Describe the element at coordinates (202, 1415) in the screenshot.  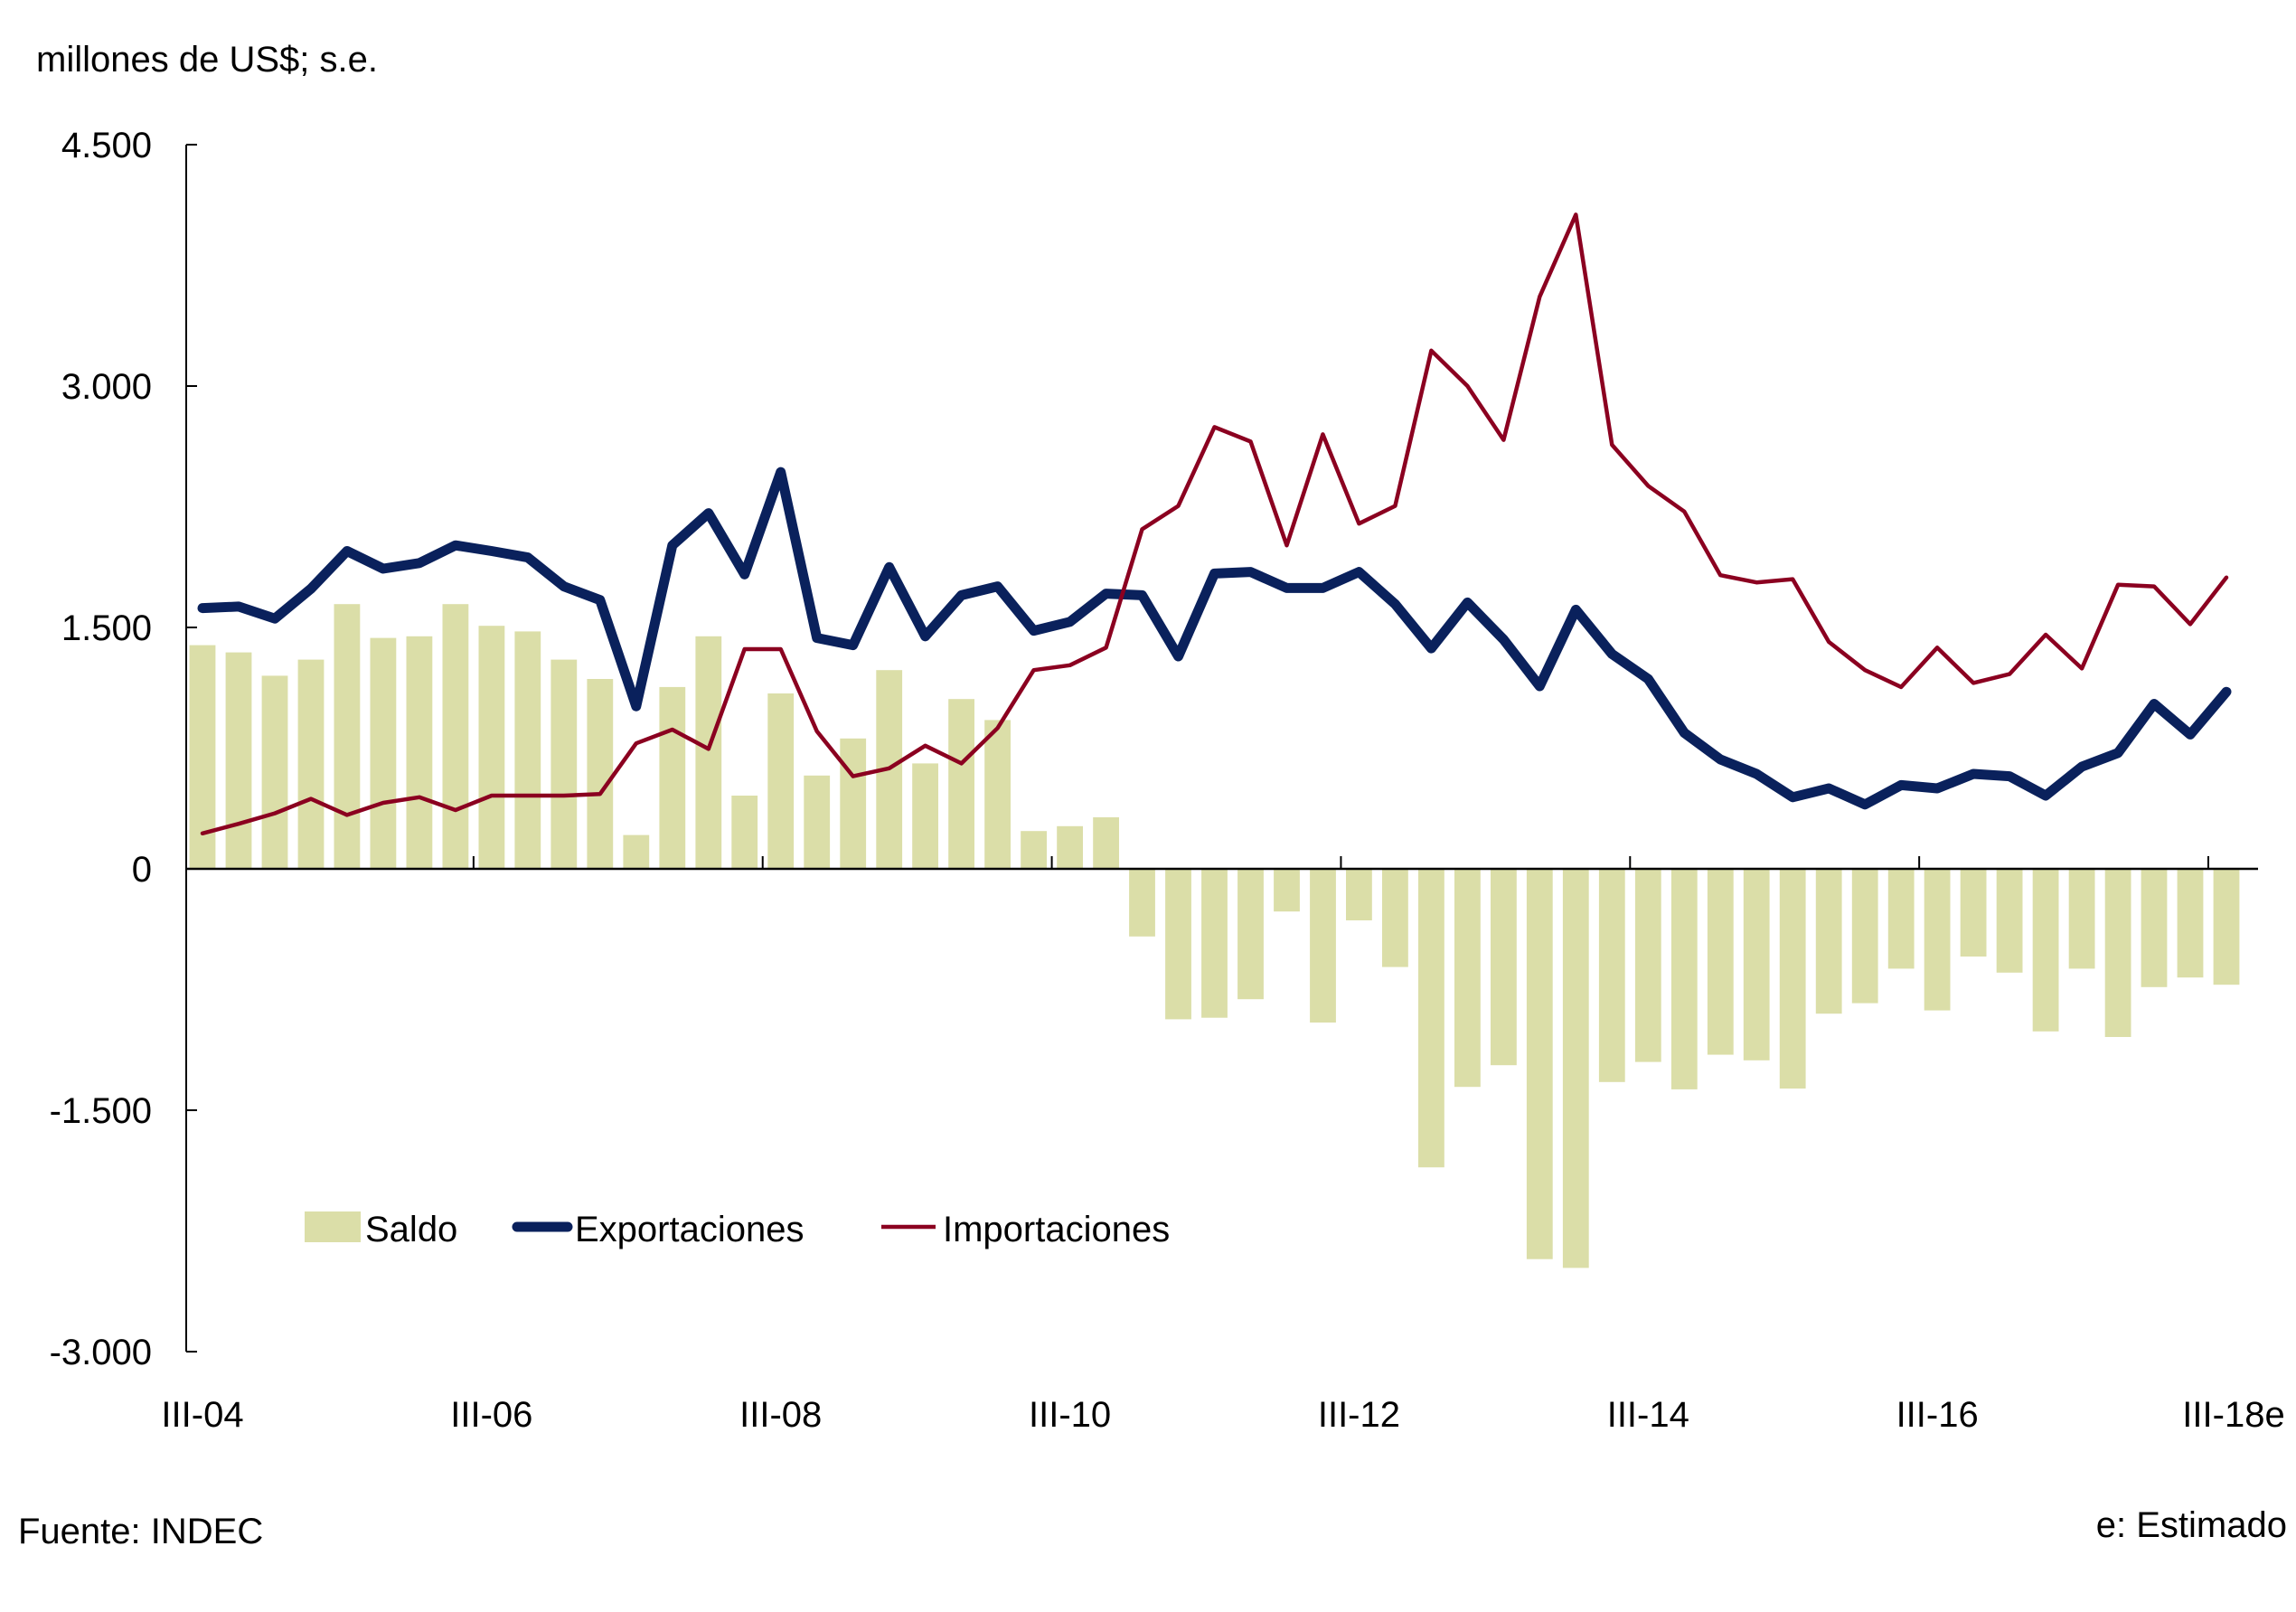
I see `x-tick-label: III-04` at that location.